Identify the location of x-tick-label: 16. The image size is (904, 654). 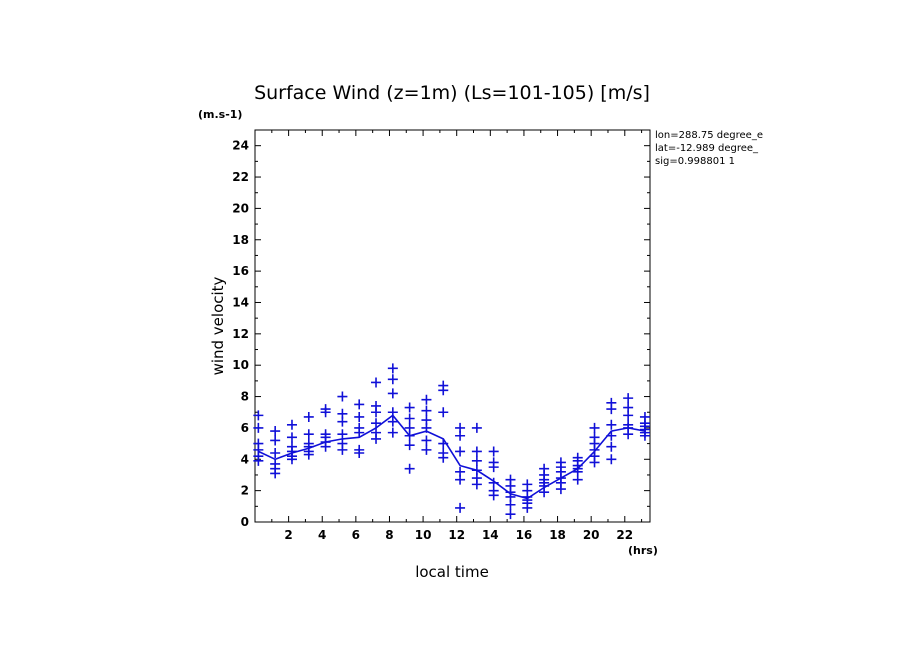
(524, 535).